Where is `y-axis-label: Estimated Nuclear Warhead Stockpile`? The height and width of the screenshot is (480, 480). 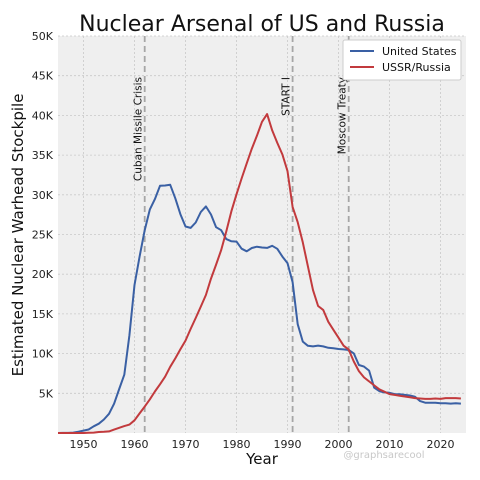 y-axis-label: Estimated Nuclear Warhead Stockpile is located at coordinates (18, 235).